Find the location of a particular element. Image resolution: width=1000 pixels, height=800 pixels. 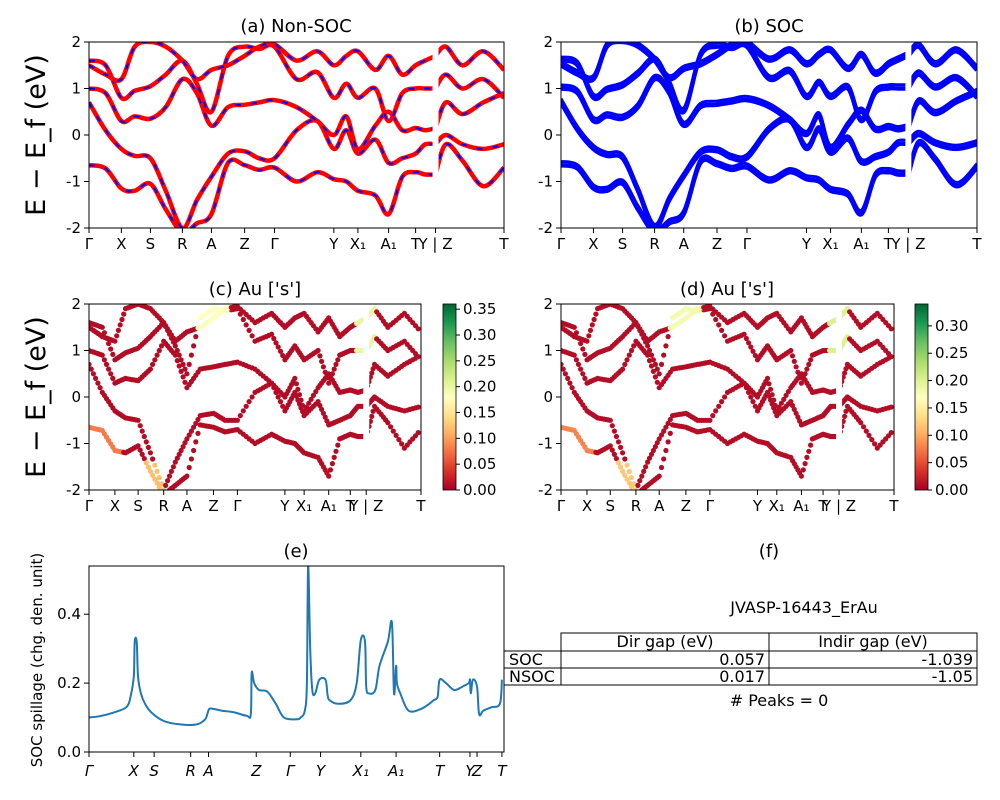

spillage-line is located at coordinates (296, 646).